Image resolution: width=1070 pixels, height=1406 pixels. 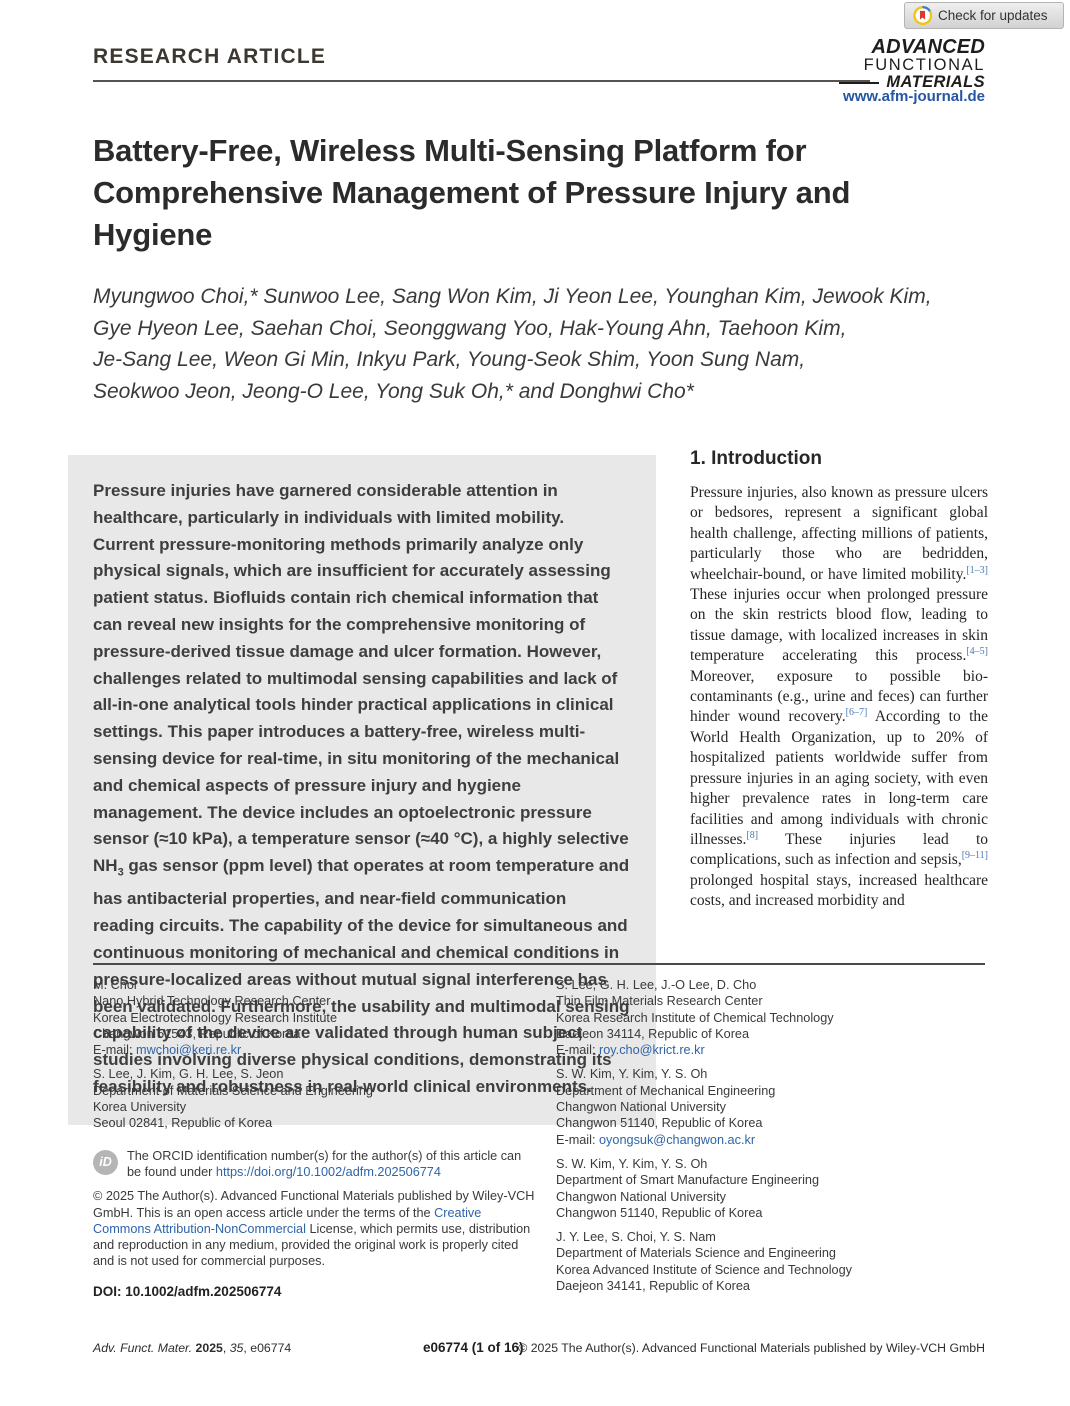 I want to click on introduction-heading: 1. Introduction, so click(x=756, y=458).